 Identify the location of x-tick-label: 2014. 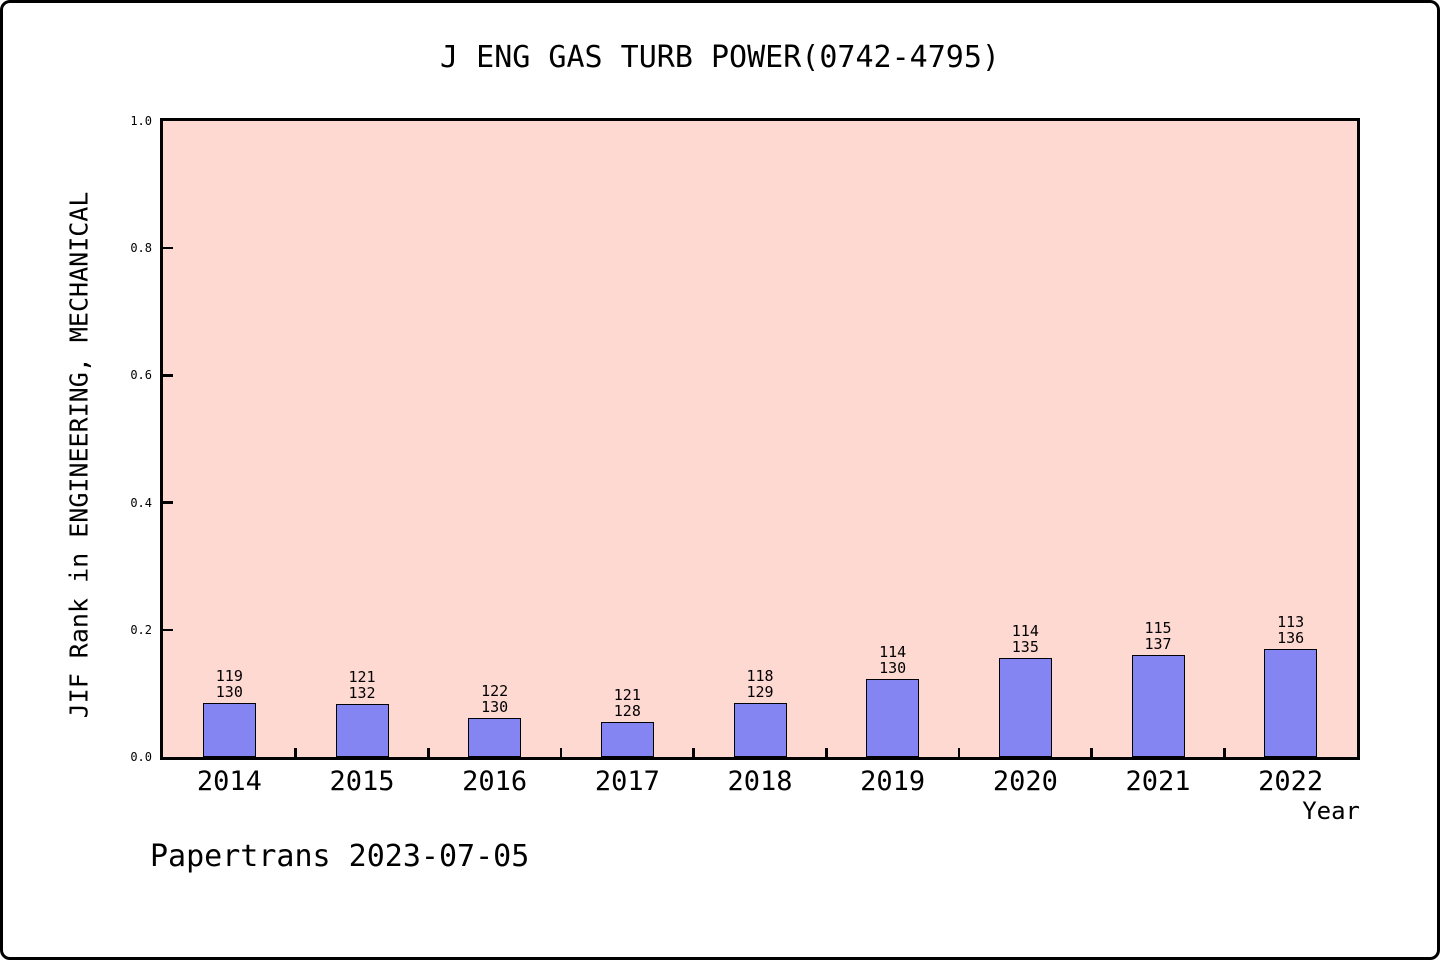
(229, 781).